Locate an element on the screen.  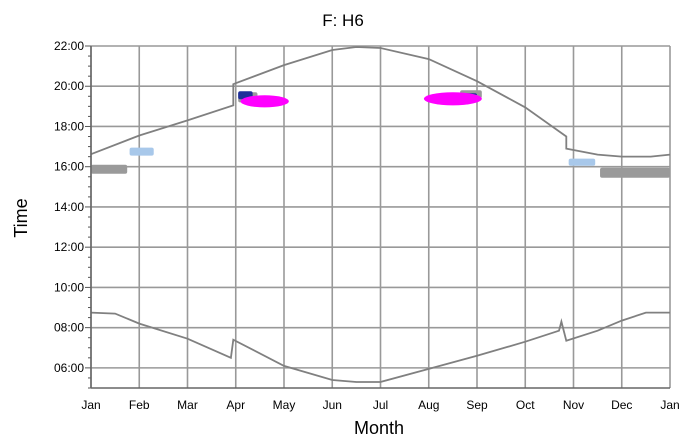
x-axis-label: Month is located at coordinates (379, 428).